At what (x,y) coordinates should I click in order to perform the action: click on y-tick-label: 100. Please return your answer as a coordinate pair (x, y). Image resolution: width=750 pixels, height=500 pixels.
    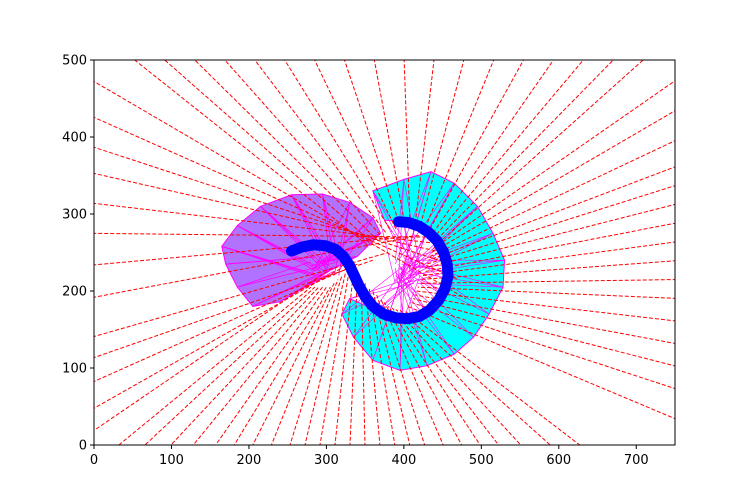
    Looking at the image, I should click on (74, 369).